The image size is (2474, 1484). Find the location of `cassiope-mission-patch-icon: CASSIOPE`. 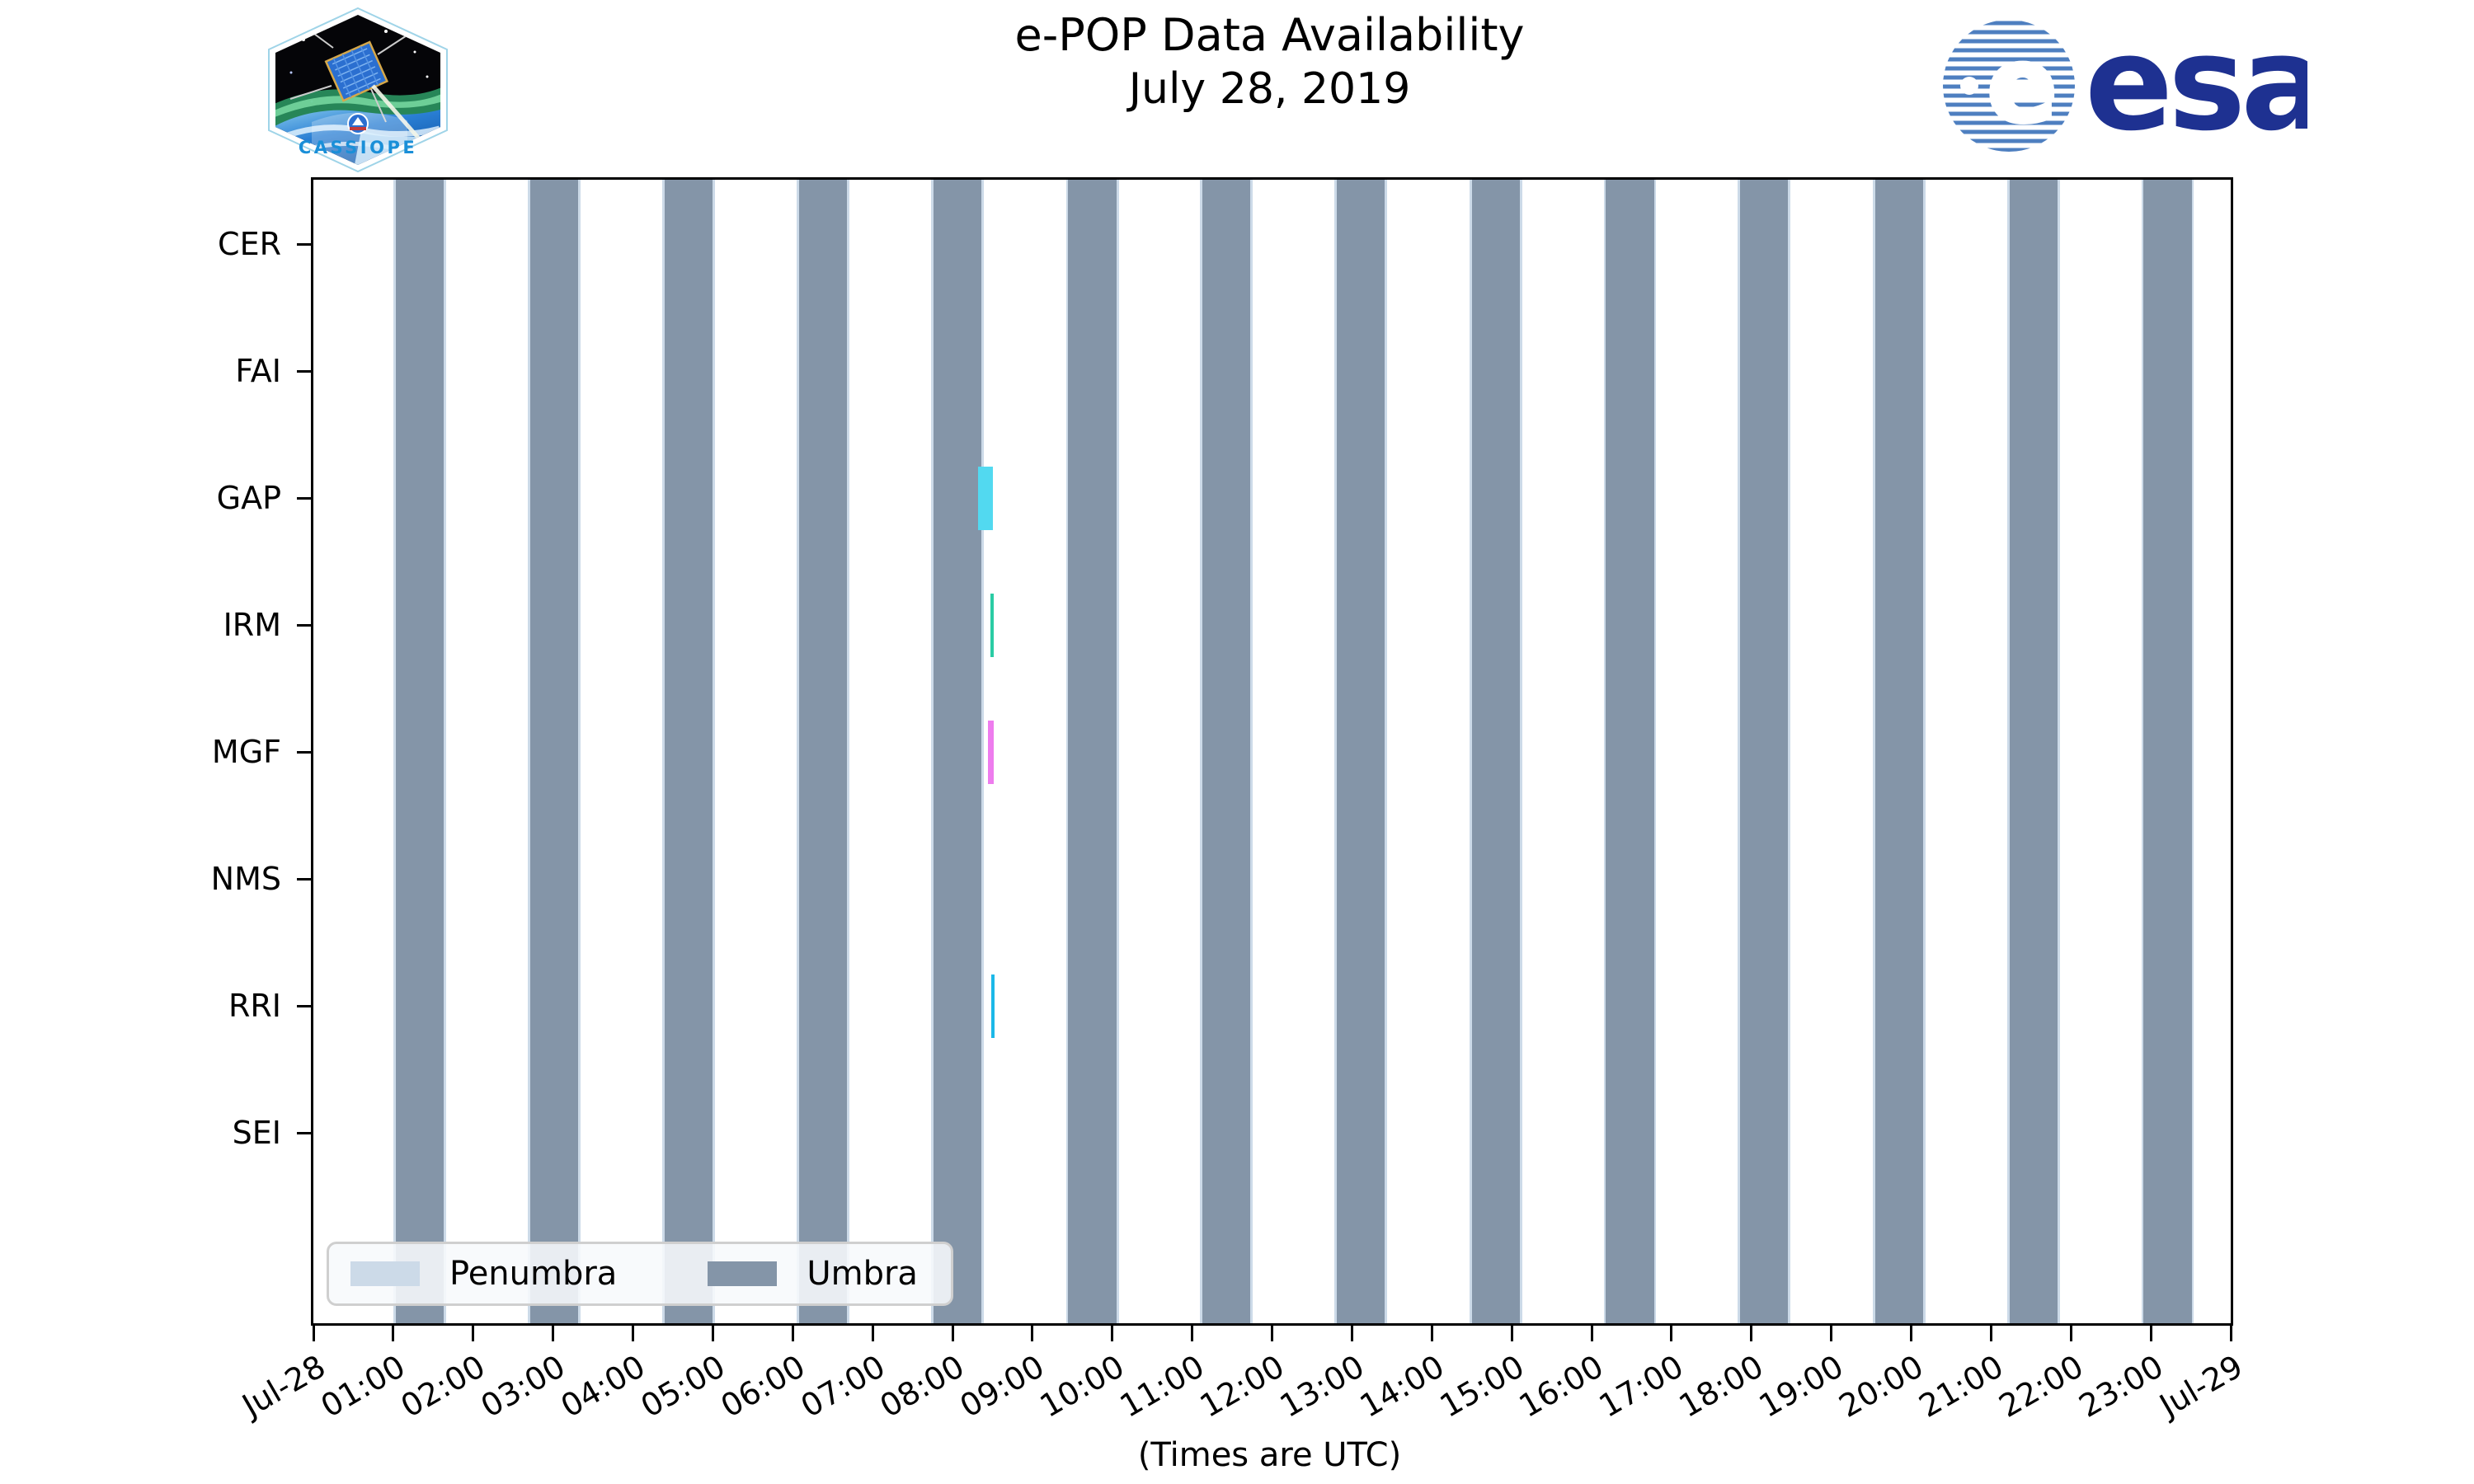

cassiope-mission-patch-icon: CASSIOPE is located at coordinates (358, 90).